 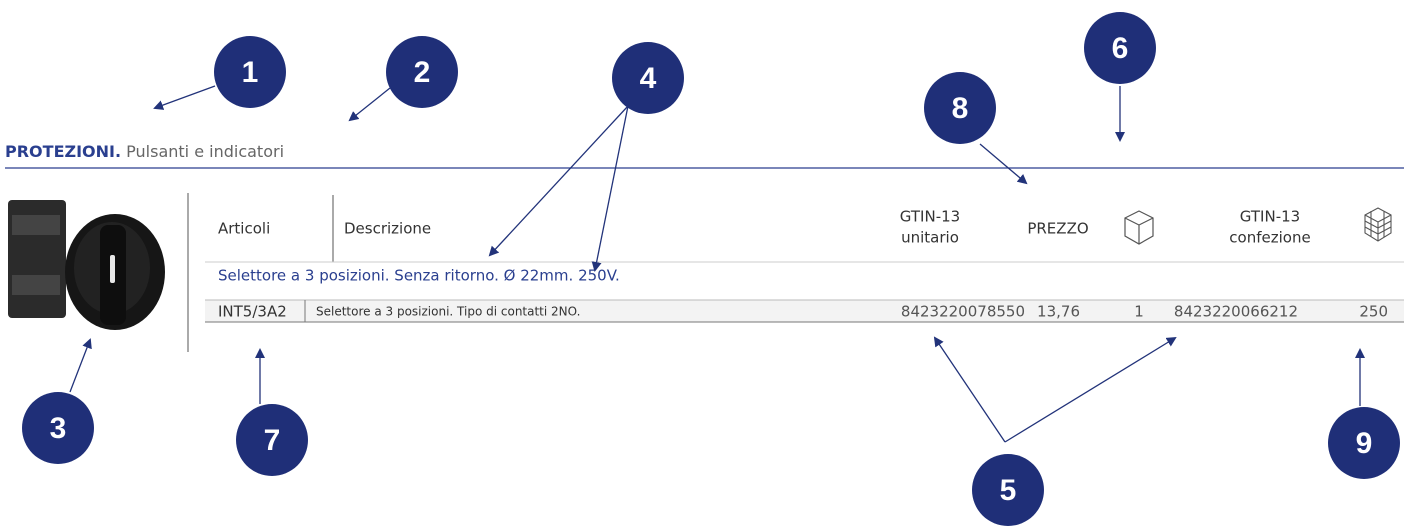 What do you see at coordinates (244, 229) in the screenshot?
I see `header-cell: Articoli` at bounding box center [244, 229].